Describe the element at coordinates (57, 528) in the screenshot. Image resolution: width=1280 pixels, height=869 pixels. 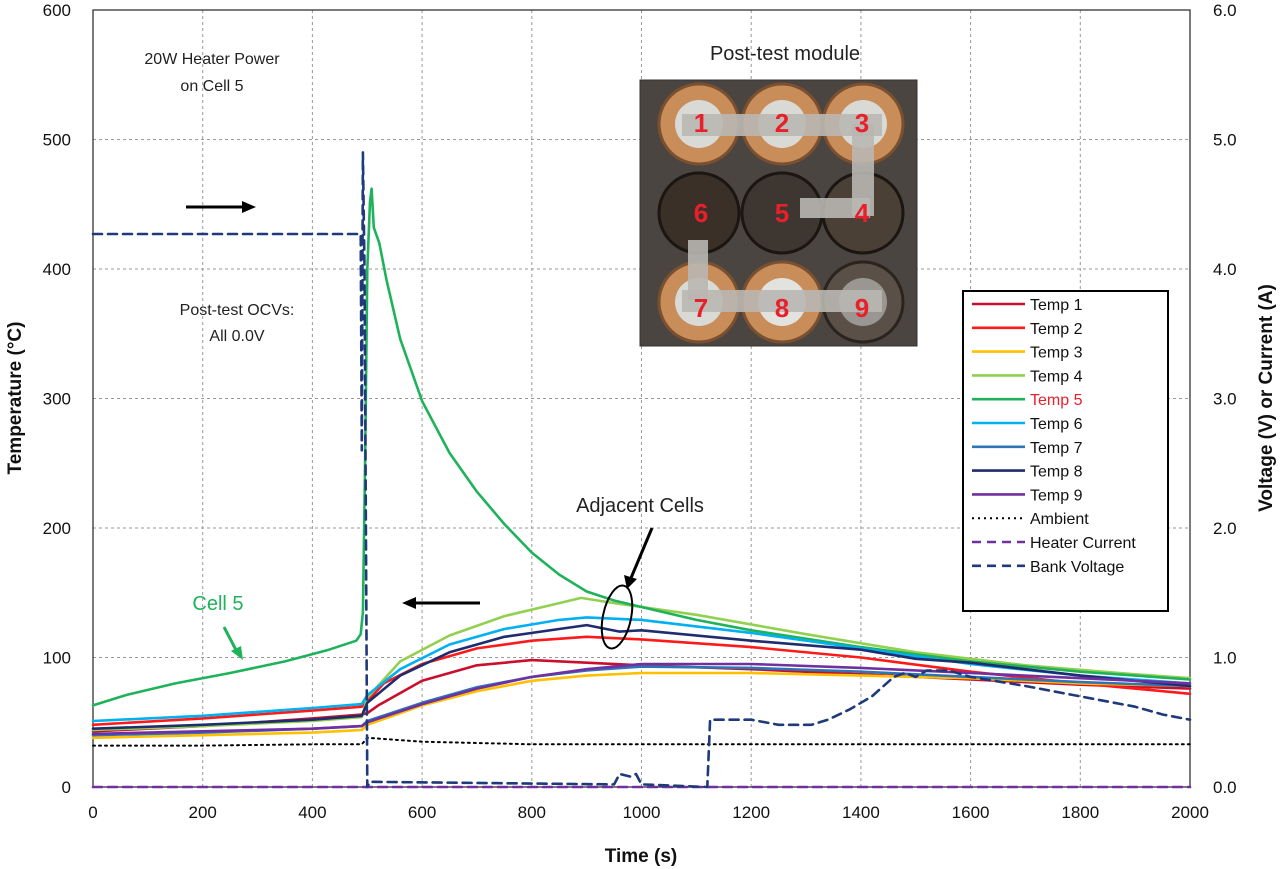
I see `y-tick-label: 200` at that location.